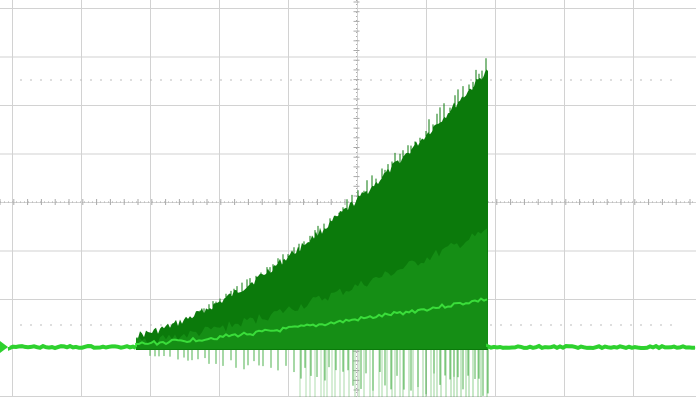  What do you see at coordinates (311, 322) in the screenshot?
I see `waveform-bright-band` at bounding box center [311, 322].